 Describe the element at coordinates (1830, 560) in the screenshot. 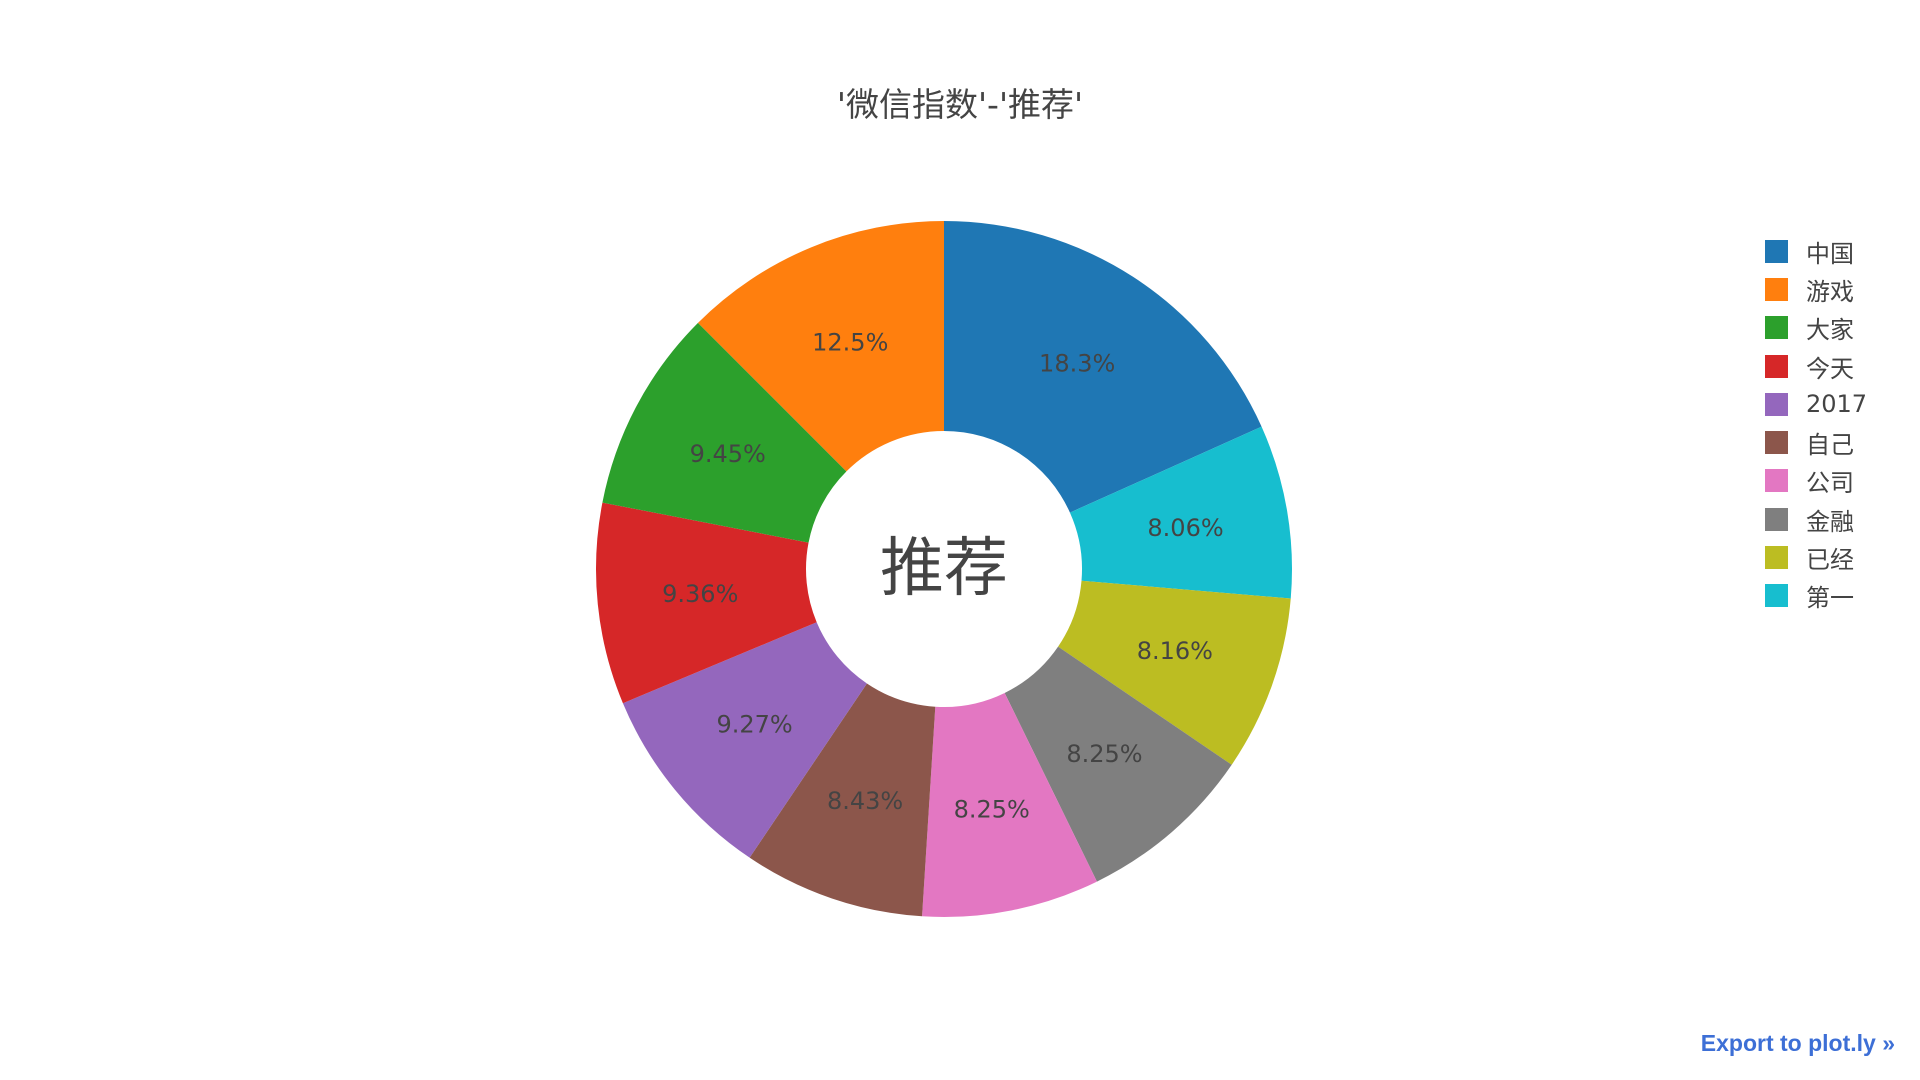

I see `legend-label: 已经` at that location.